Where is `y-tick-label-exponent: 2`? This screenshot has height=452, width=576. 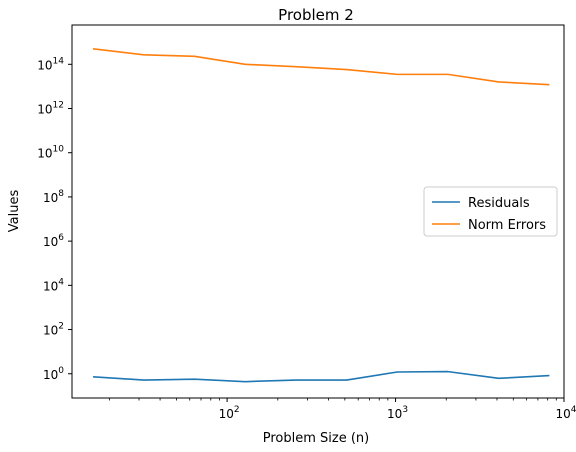 y-tick-label-exponent: 2 is located at coordinates (61, 327).